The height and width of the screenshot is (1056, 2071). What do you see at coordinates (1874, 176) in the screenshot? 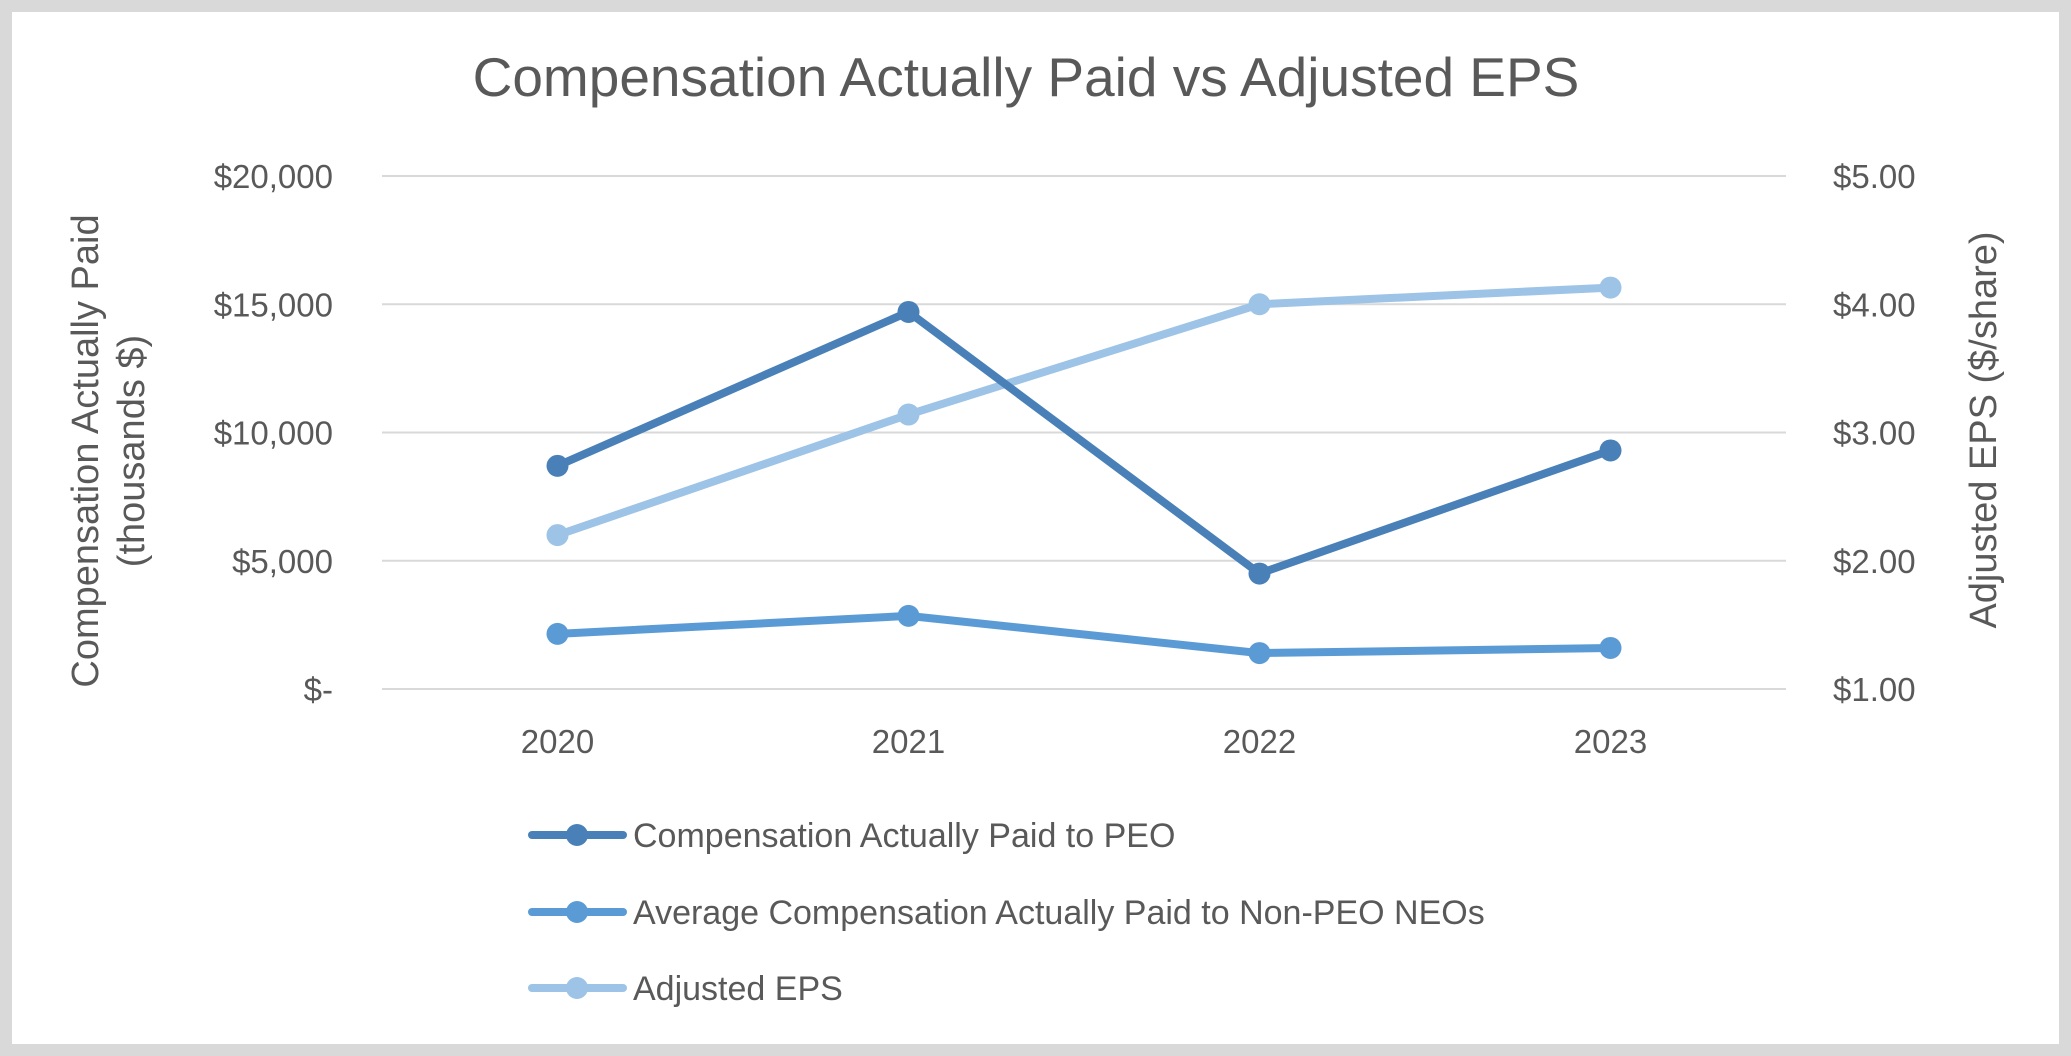
I see `right-tick-label: $5.00` at bounding box center [1874, 176].